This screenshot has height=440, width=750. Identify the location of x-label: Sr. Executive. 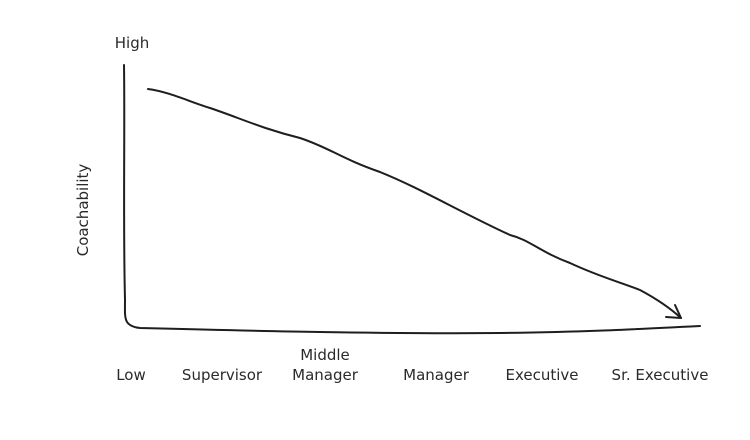
(660, 375).